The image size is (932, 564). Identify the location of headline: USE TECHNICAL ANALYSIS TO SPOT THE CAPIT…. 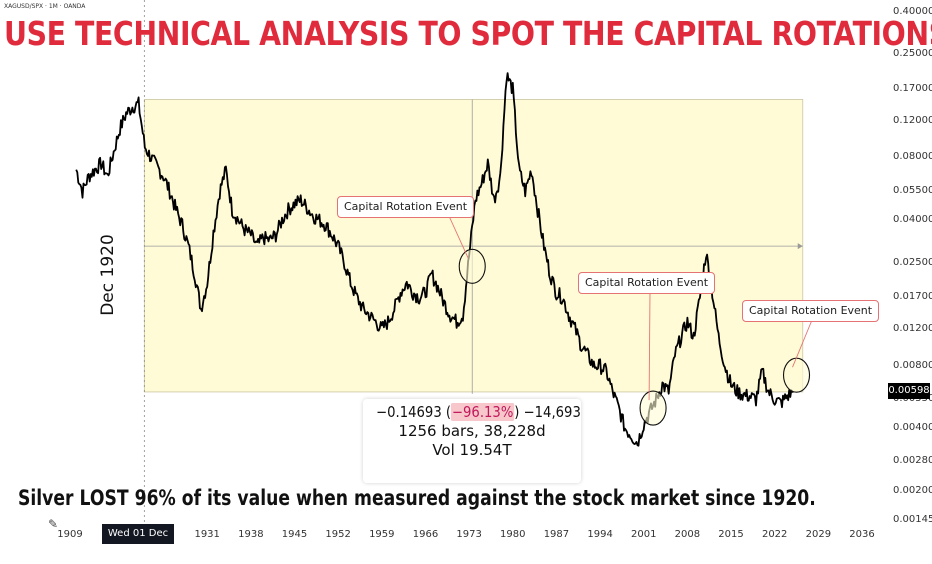
(468, 33).